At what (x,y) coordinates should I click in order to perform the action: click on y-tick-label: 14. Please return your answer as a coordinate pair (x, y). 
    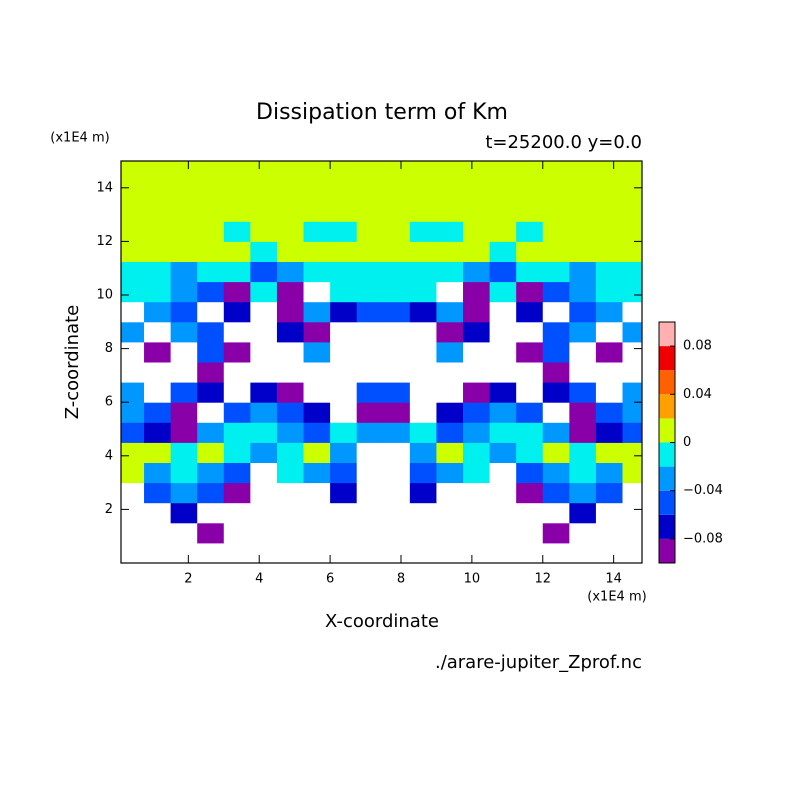
    Looking at the image, I should click on (104, 187).